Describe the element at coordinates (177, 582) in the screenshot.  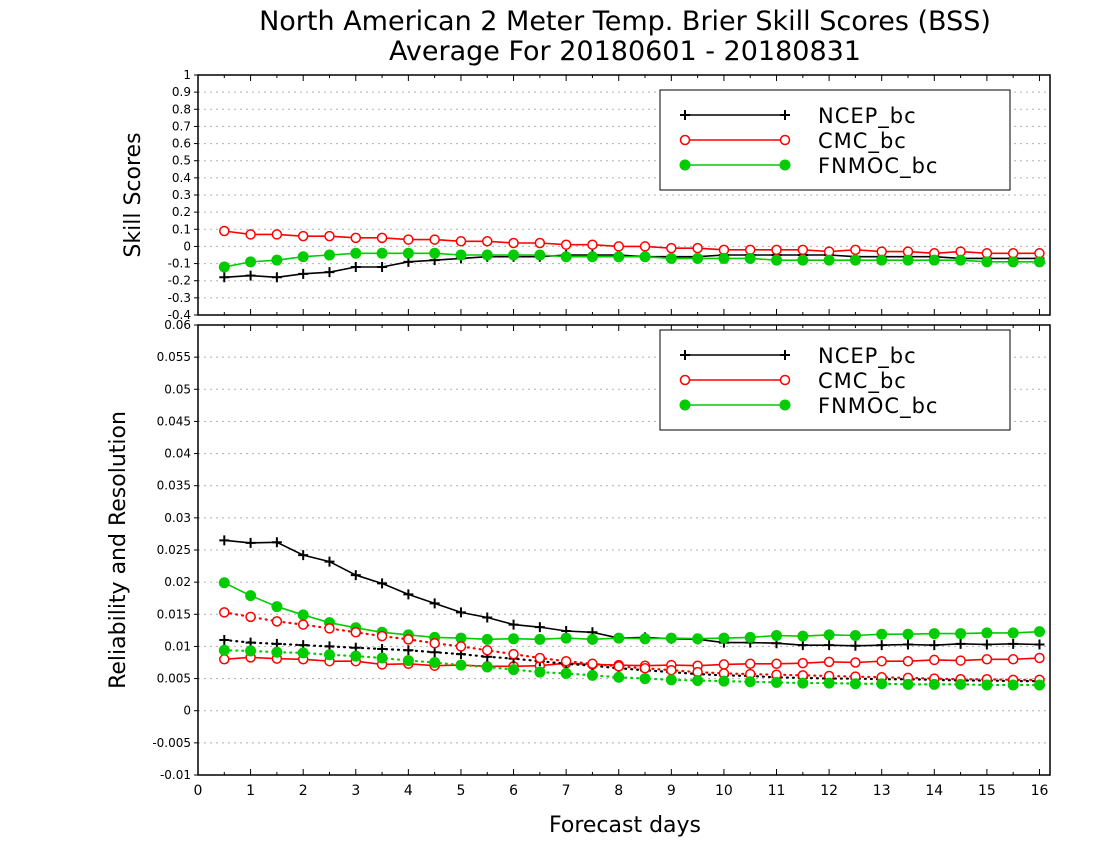
I see `y-tick-label: 0.02` at that location.